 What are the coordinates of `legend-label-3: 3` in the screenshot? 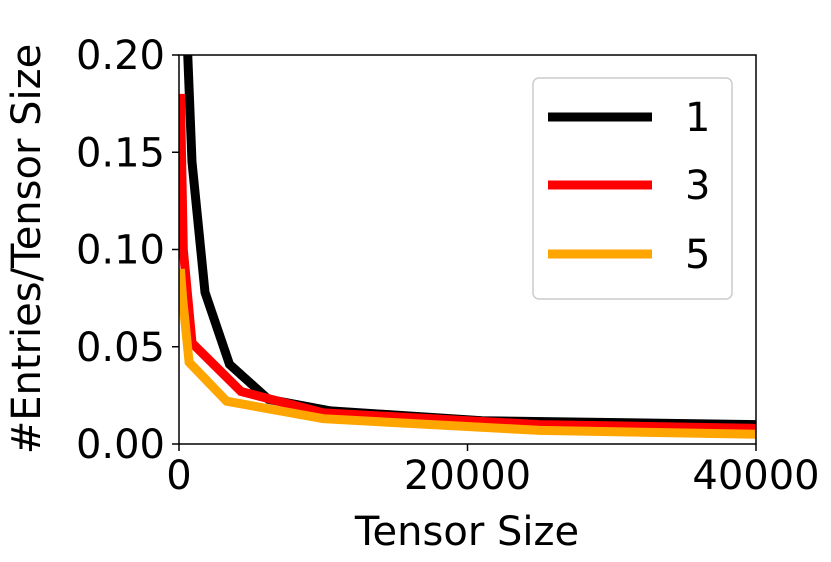 It's located at (697, 186).